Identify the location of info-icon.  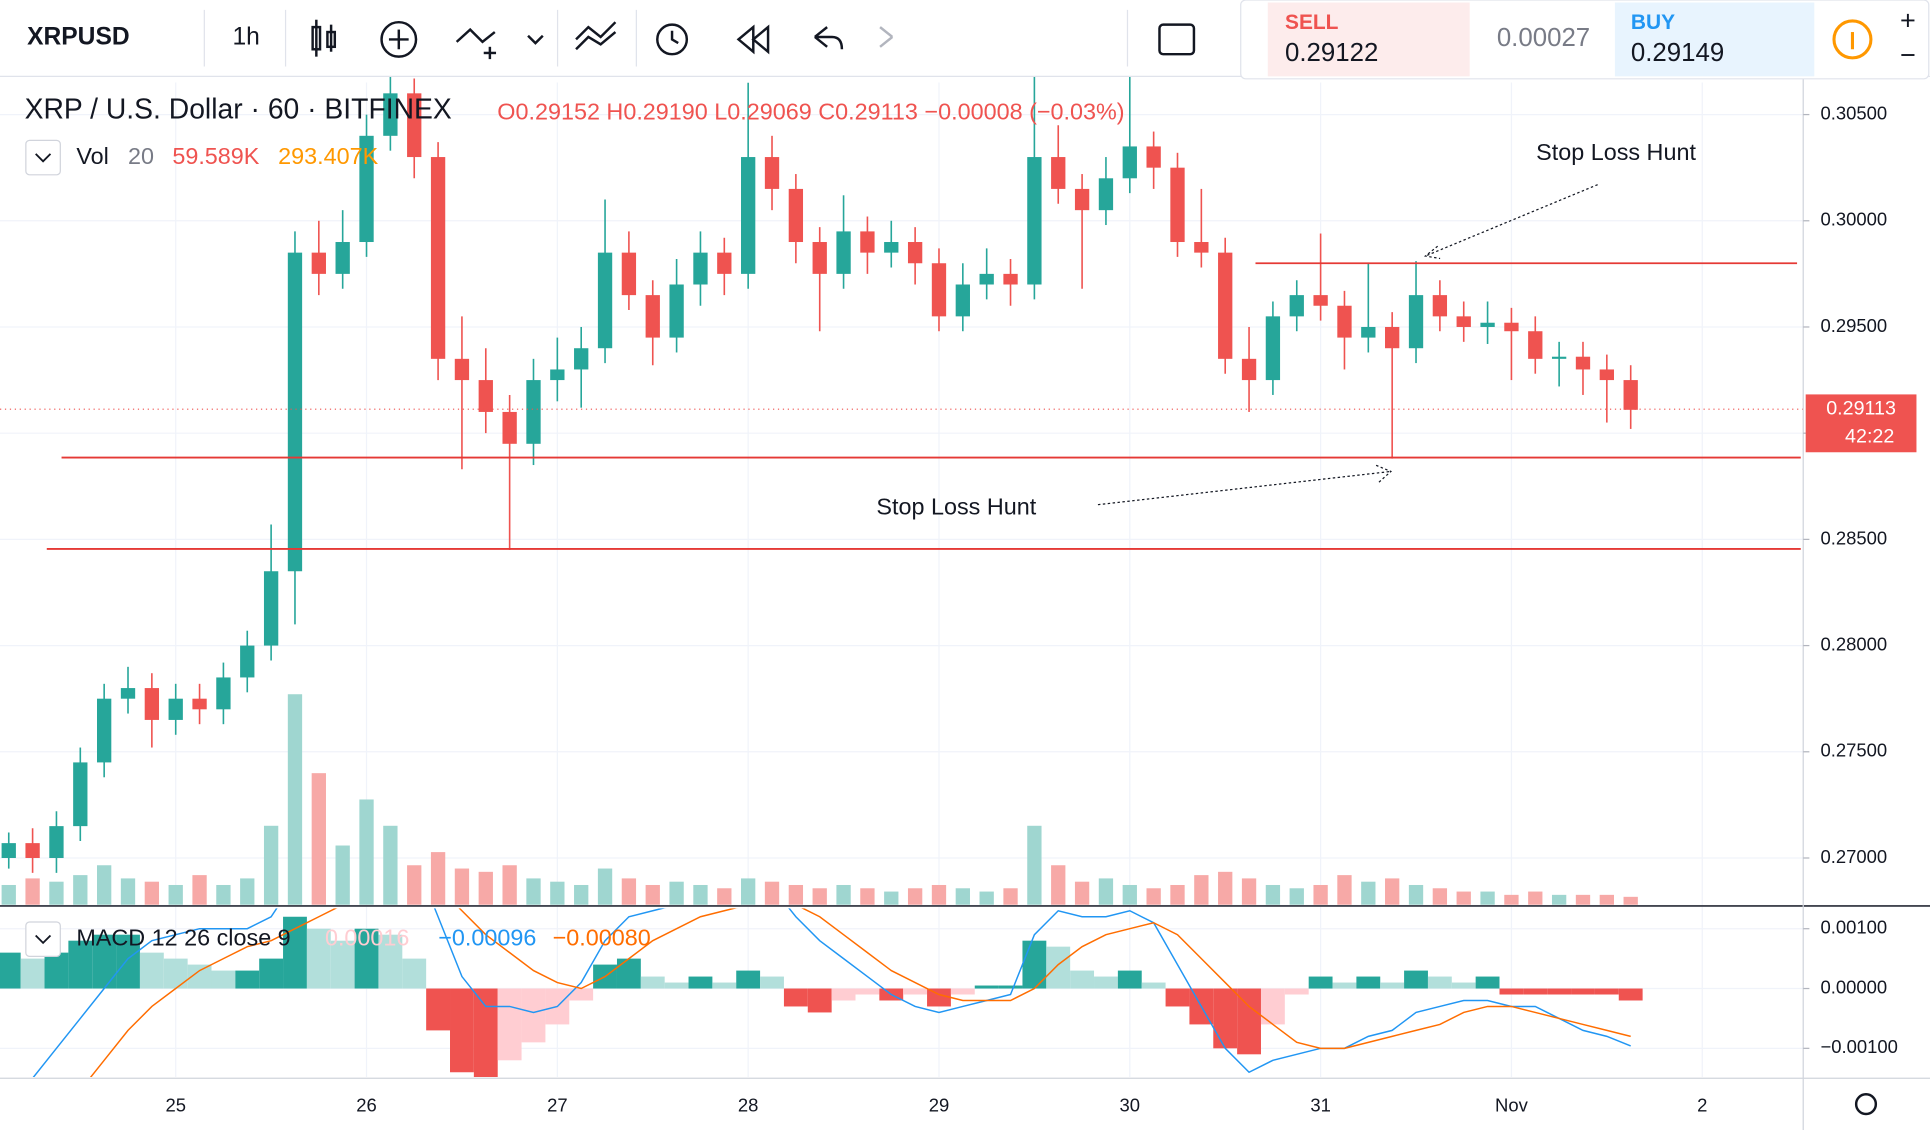
(1852, 39).